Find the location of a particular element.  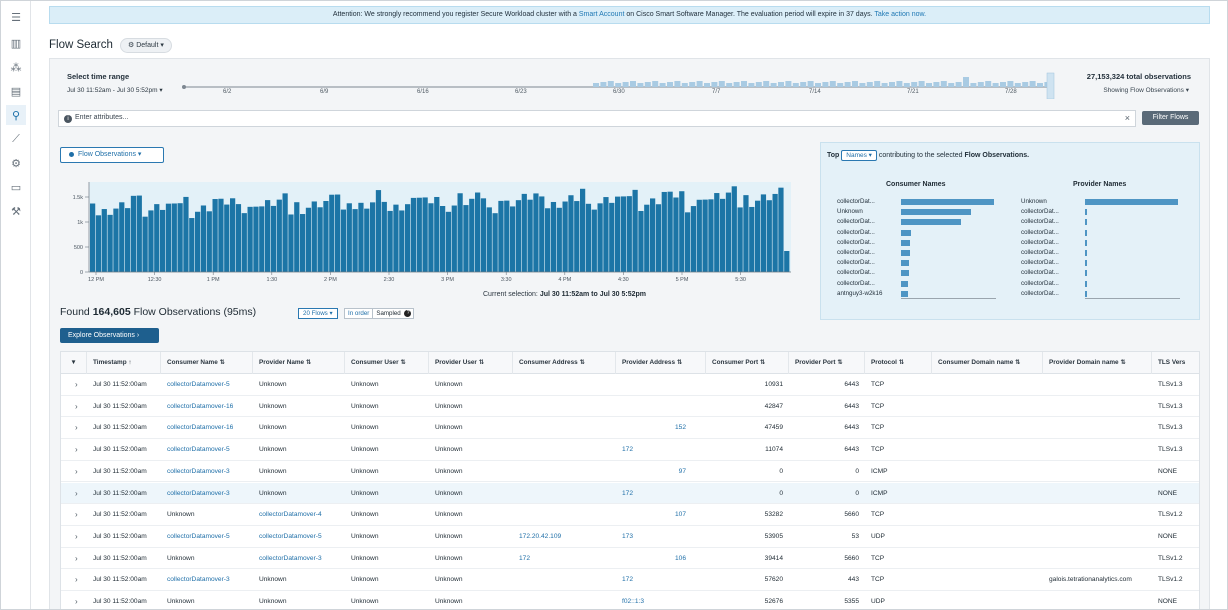

cell-pname: collectorDatamover-4 is located at coordinates (290, 515).